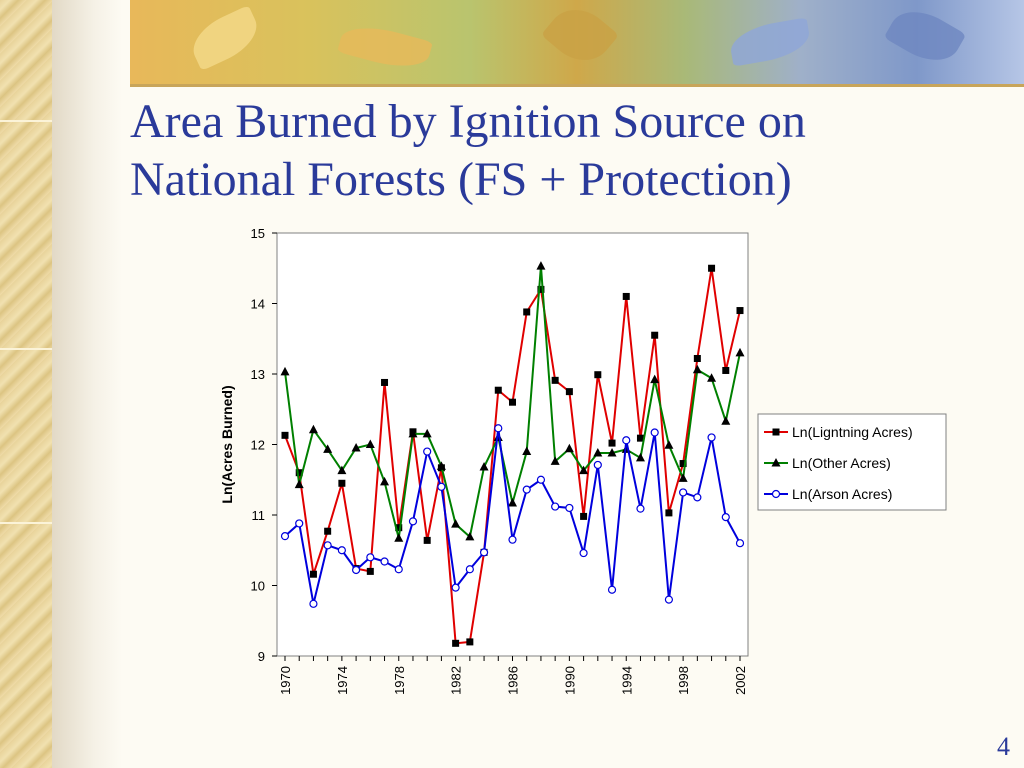  Describe the element at coordinates (87, 384) in the screenshot. I see `left-gradient-band` at that location.